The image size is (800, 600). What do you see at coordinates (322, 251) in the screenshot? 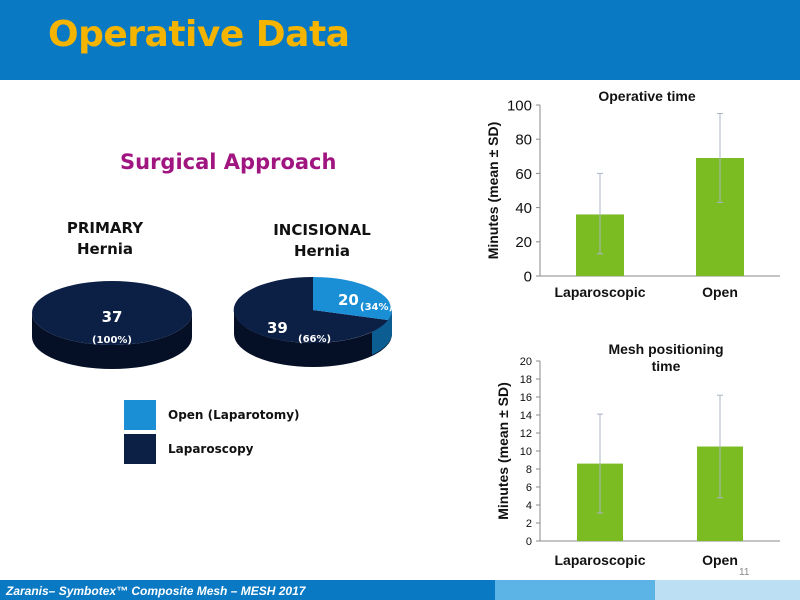
I see `incisional-label-line2: Hernia` at bounding box center [322, 251].